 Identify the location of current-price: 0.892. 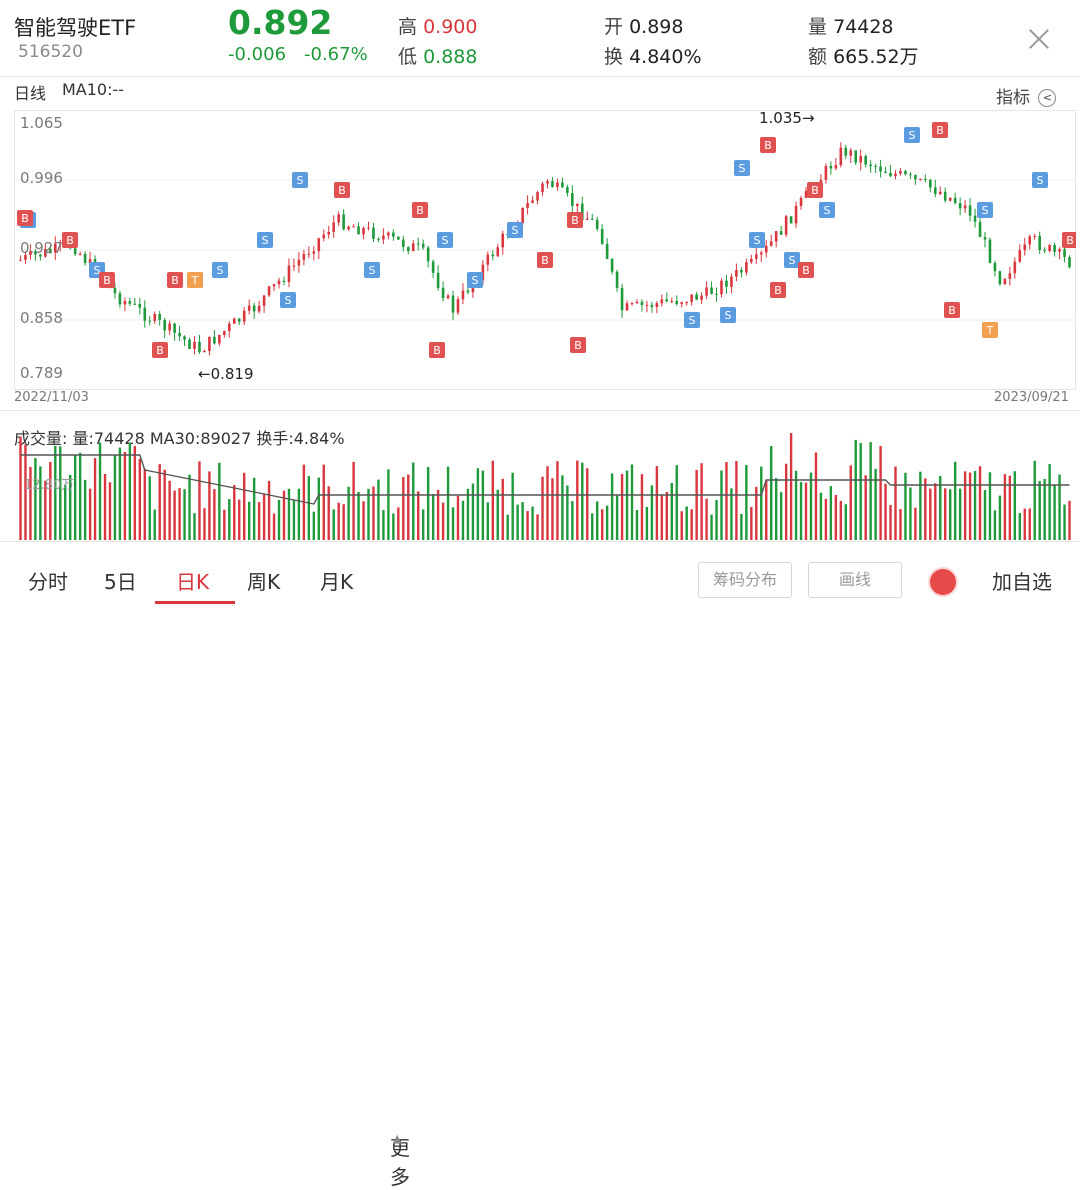
(280, 22).